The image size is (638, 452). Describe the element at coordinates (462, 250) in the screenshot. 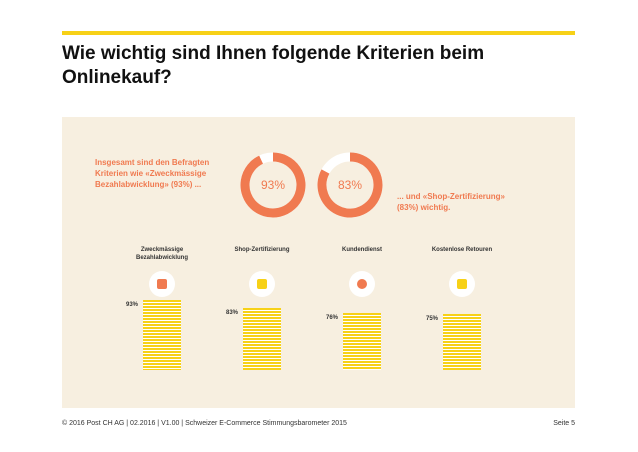

I see `category-label: Kostenlose Retouren` at that location.